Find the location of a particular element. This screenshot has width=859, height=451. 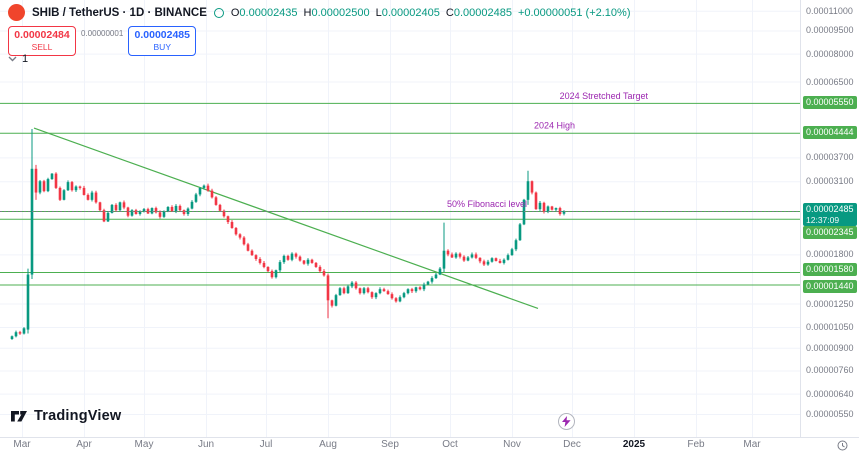

drawing-label: 2024 Stretched Target is located at coordinates (604, 96).